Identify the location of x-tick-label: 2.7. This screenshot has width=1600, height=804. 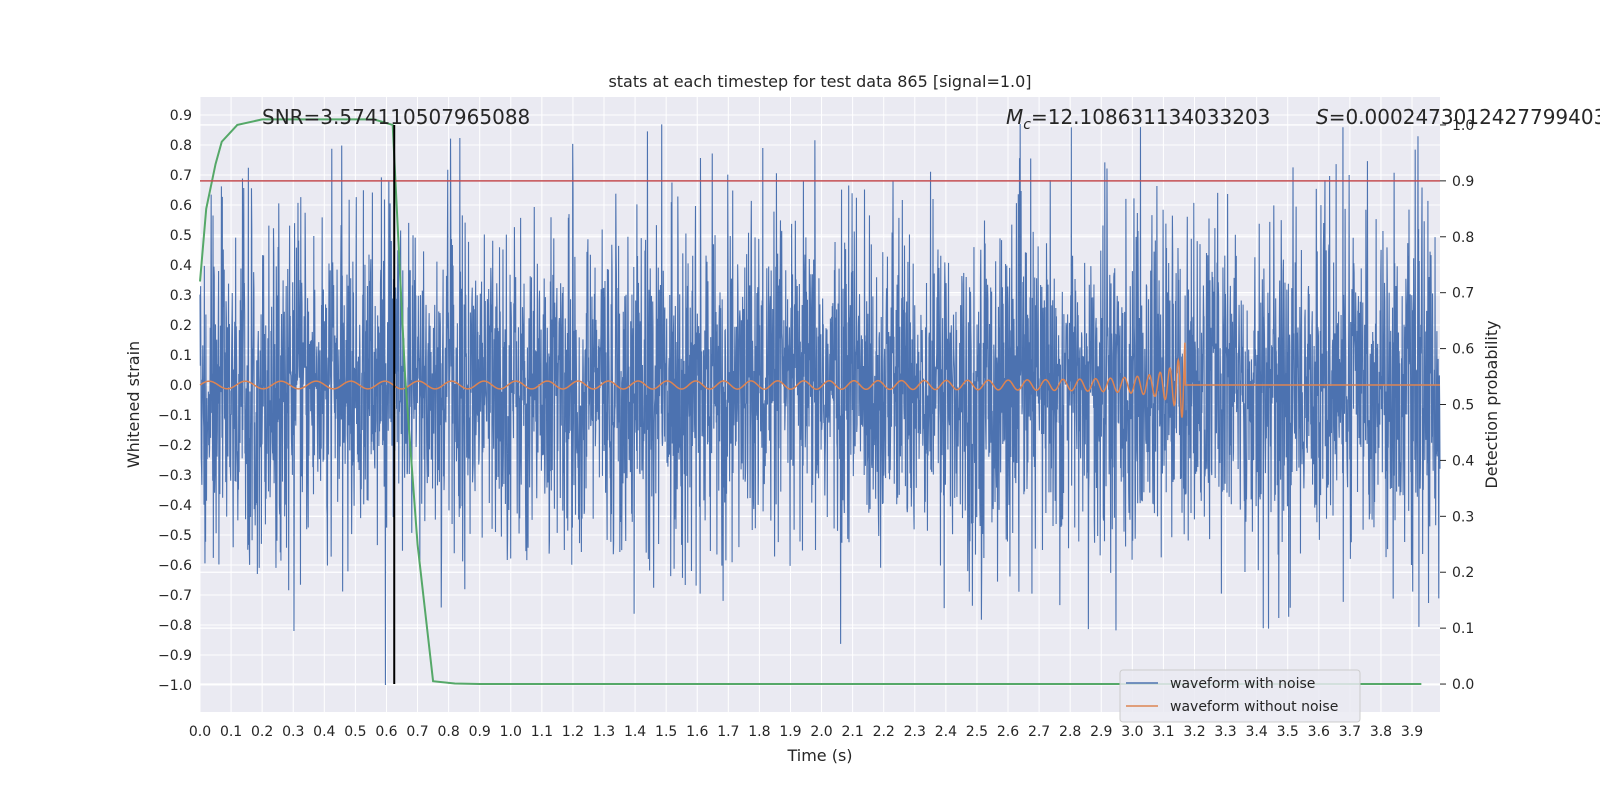
(1039, 732).